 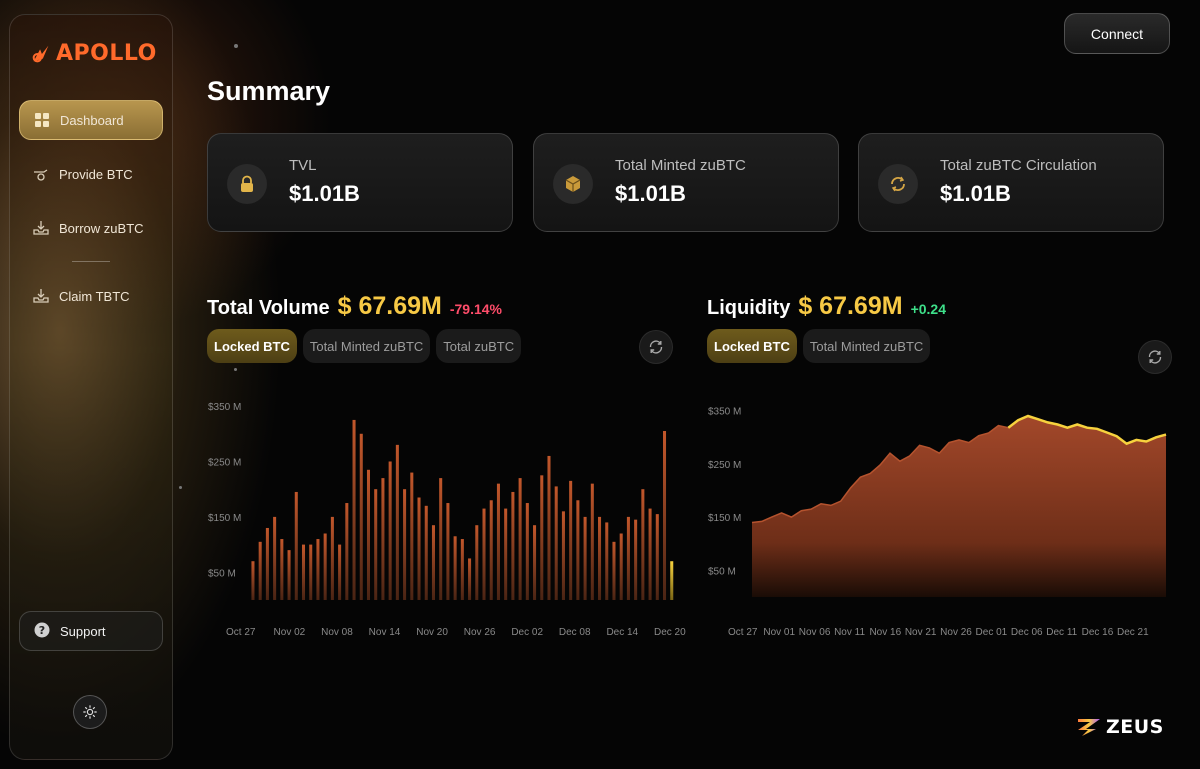 I want to click on series-highlight-line, so click(x=1087, y=430).